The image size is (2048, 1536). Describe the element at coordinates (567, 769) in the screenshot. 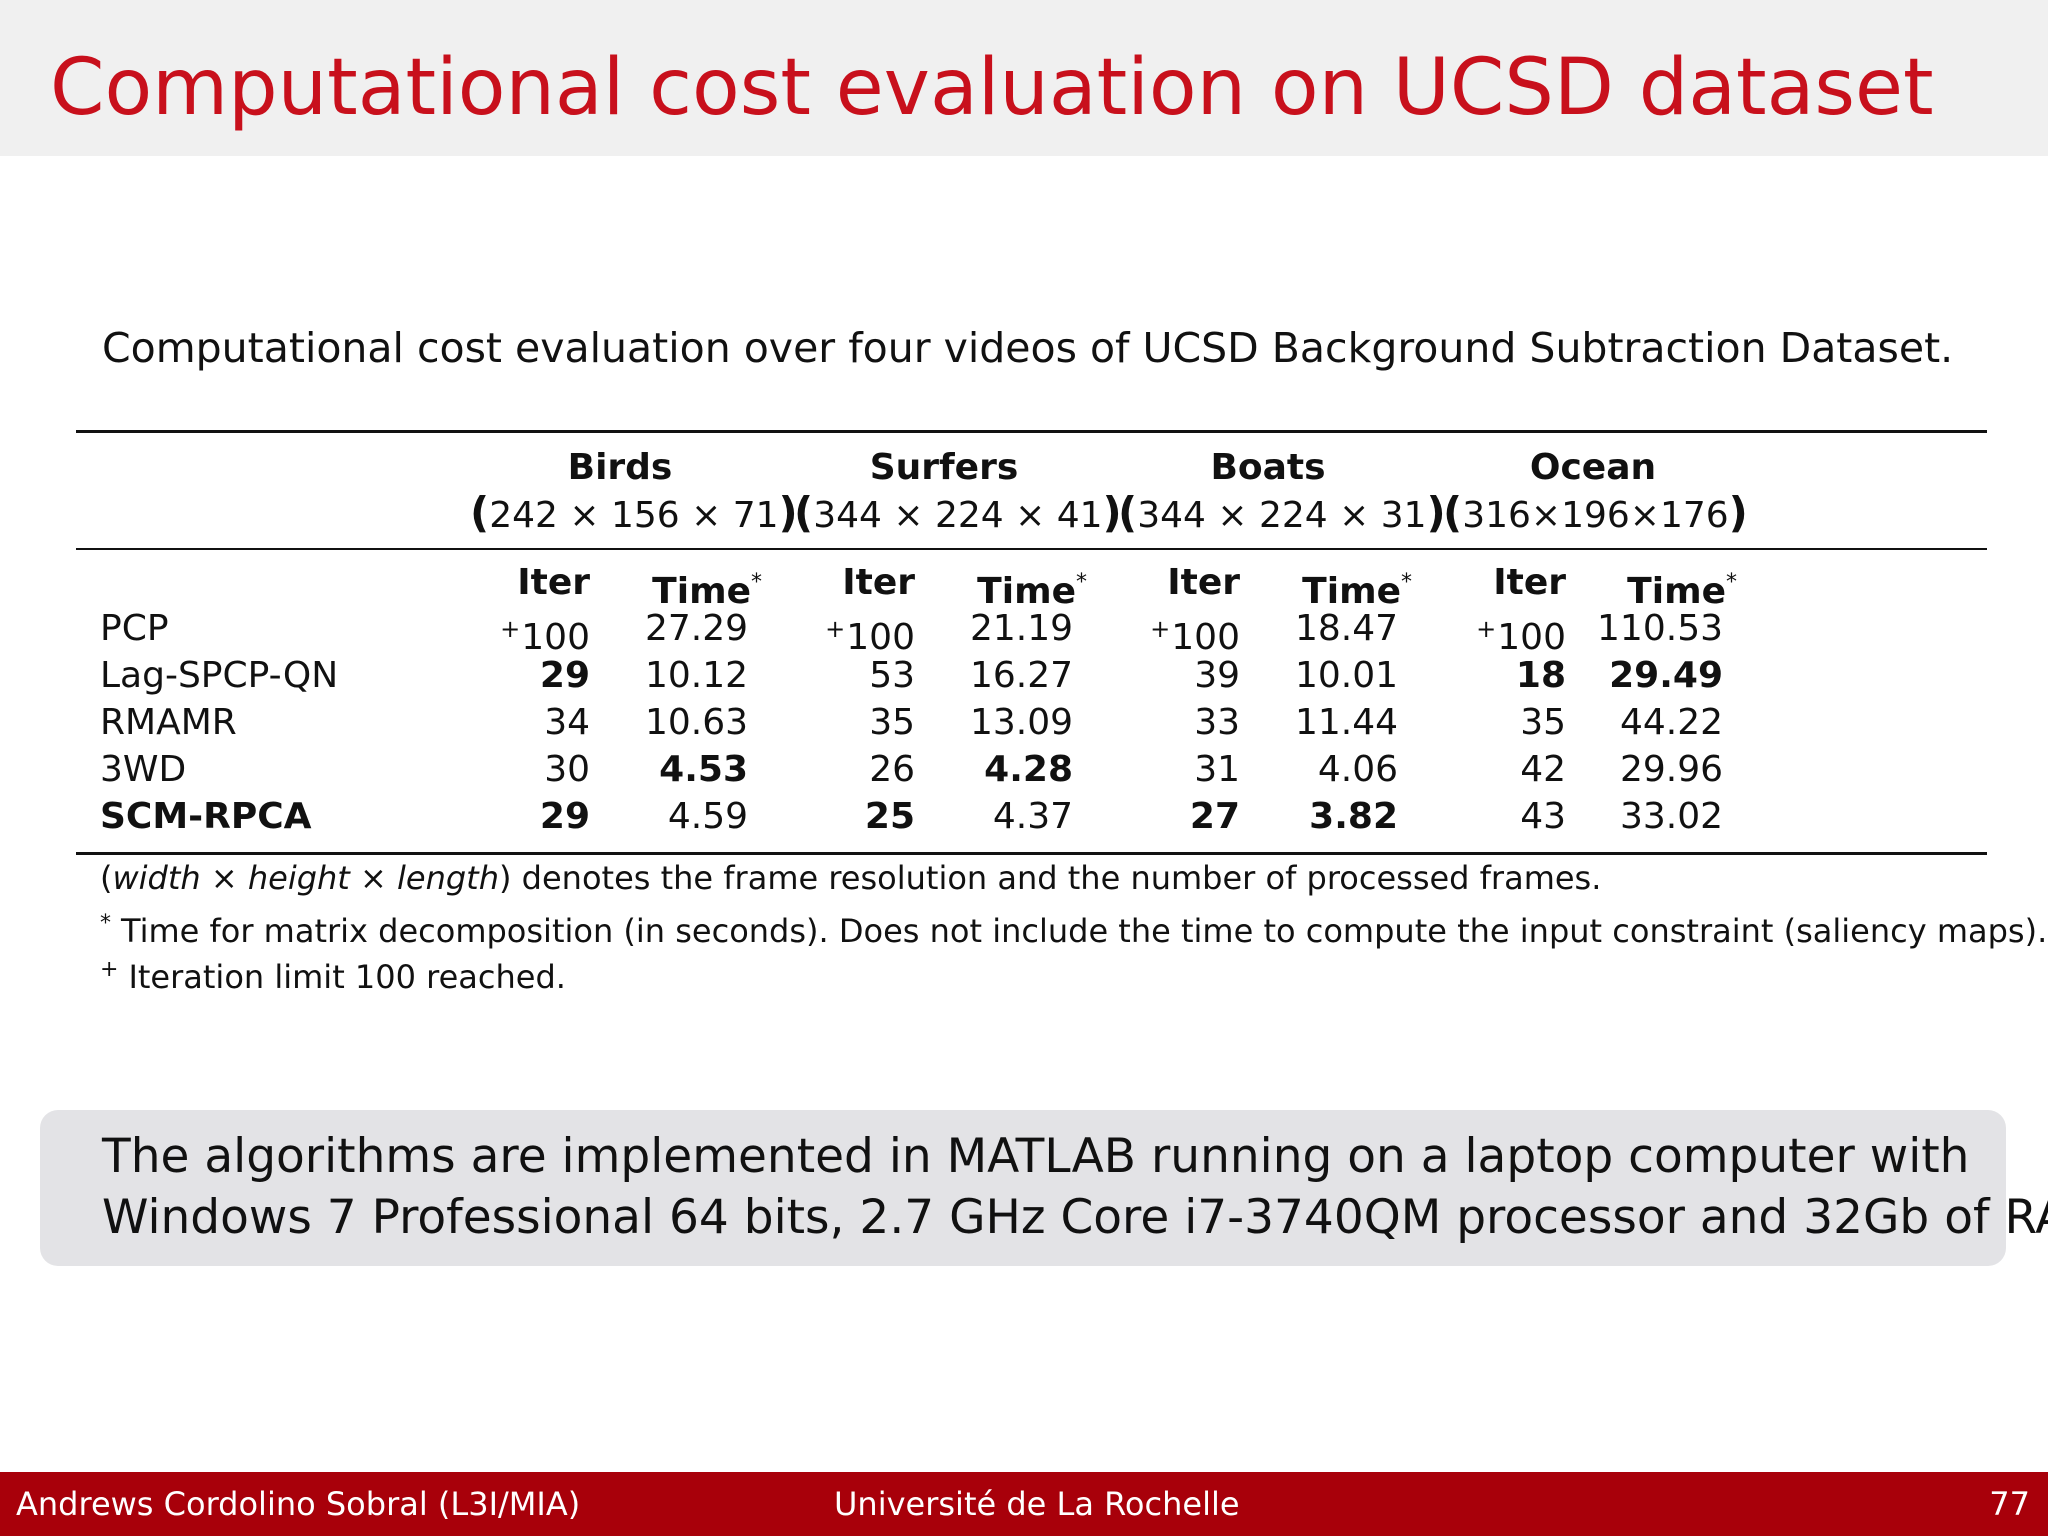

I see `iter-value: 30` at that location.